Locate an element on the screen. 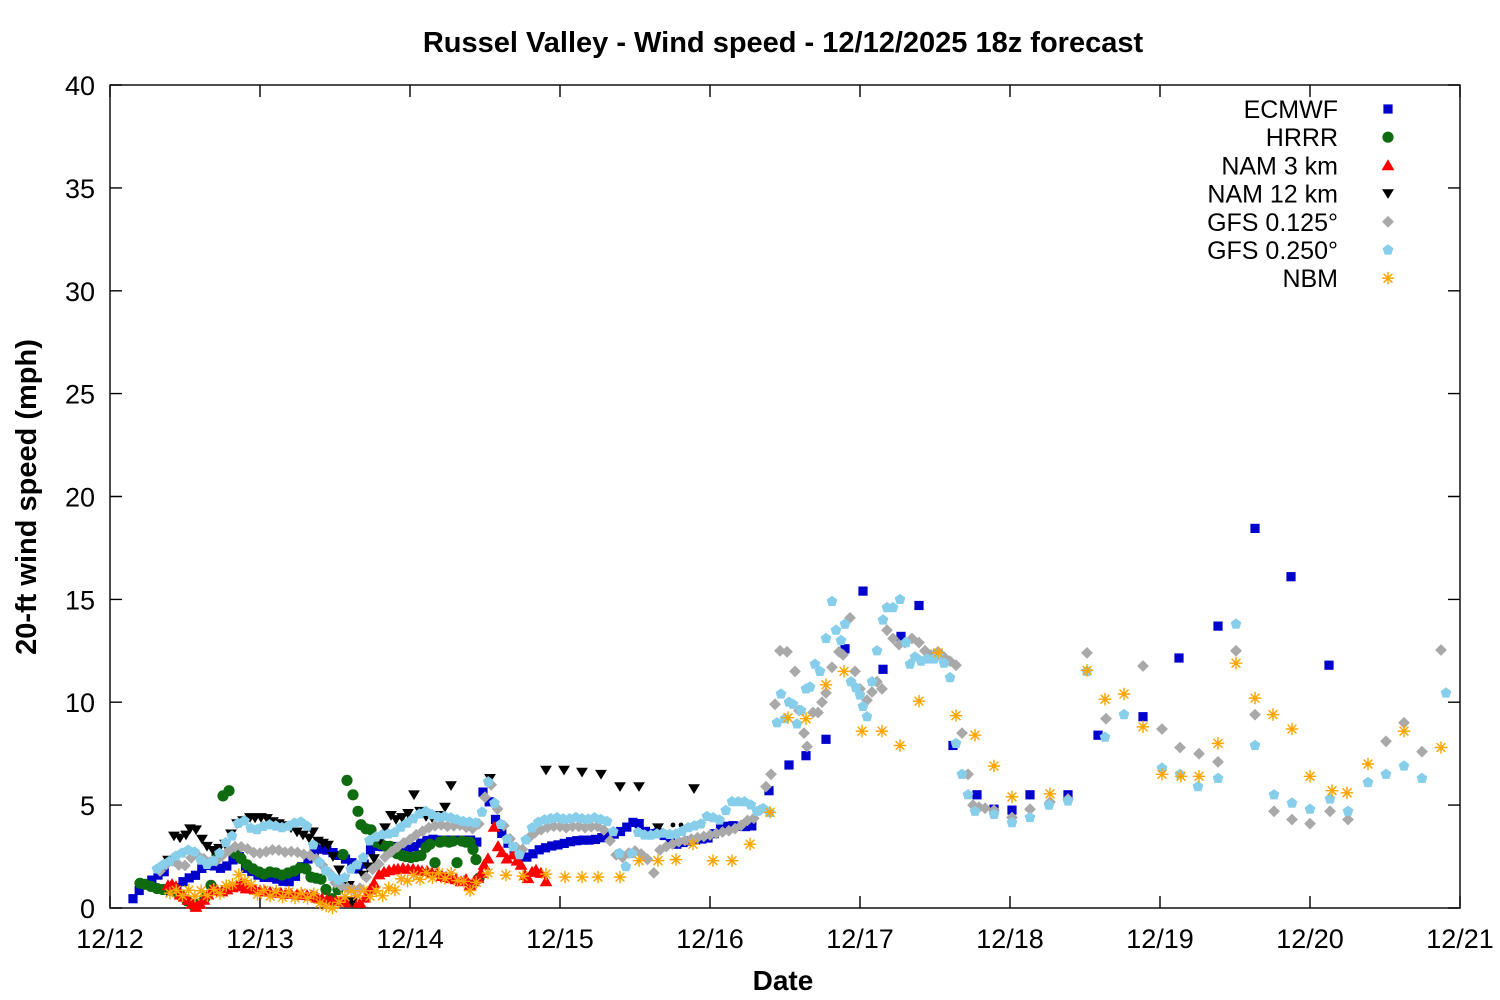 The height and width of the screenshot is (1000, 1500). svg-text: 0 is located at coordinates (87, 909).